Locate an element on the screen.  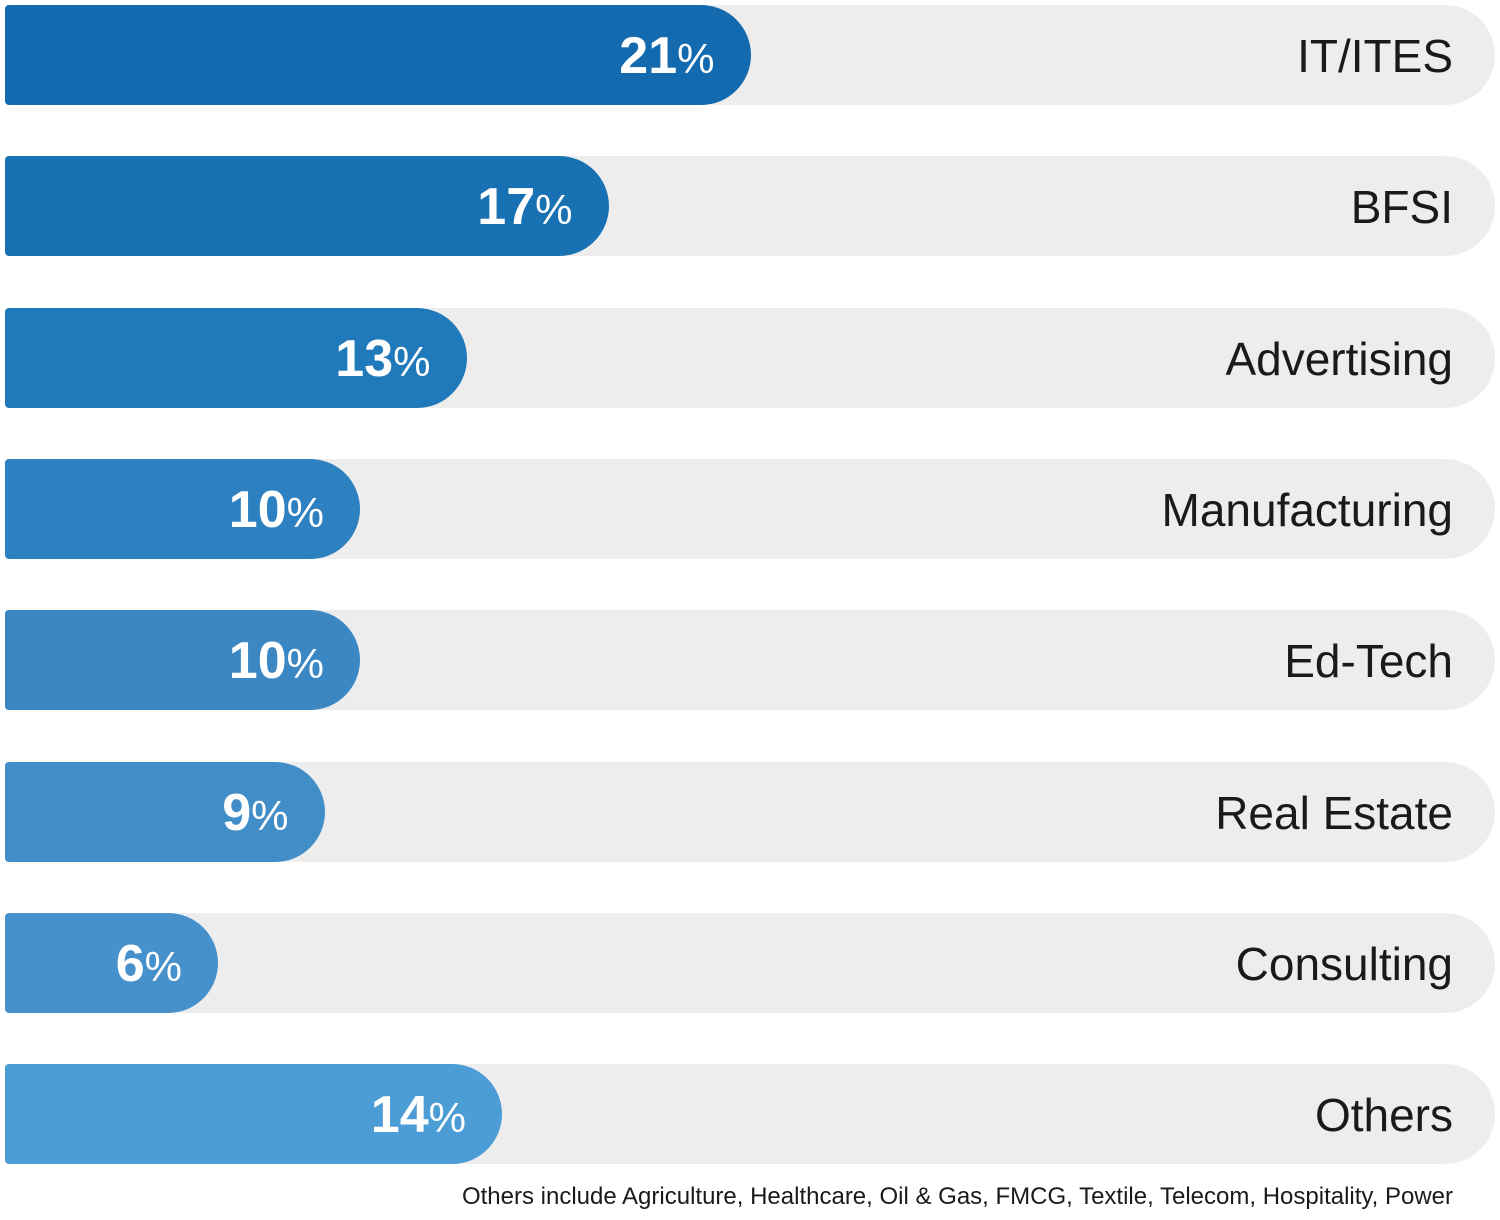
bar-track-others: 14% Others is located at coordinates (750, 1114).